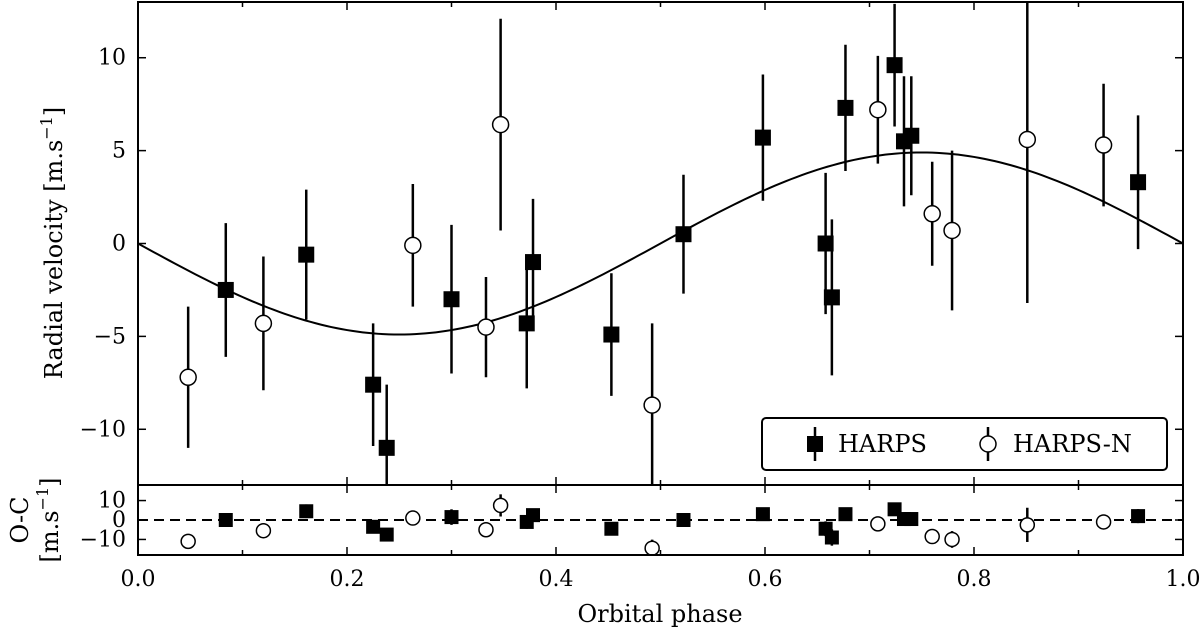 The width and height of the screenshot is (1200, 634). What do you see at coordinates (103, 429) in the screenshot?
I see `main-ytick-label: −10` at bounding box center [103, 429].